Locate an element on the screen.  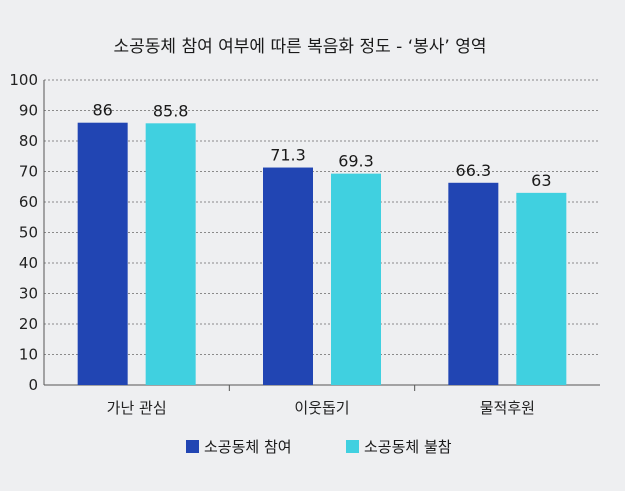
bar-value-label: 69.3 is located at coordinates (356, 161).